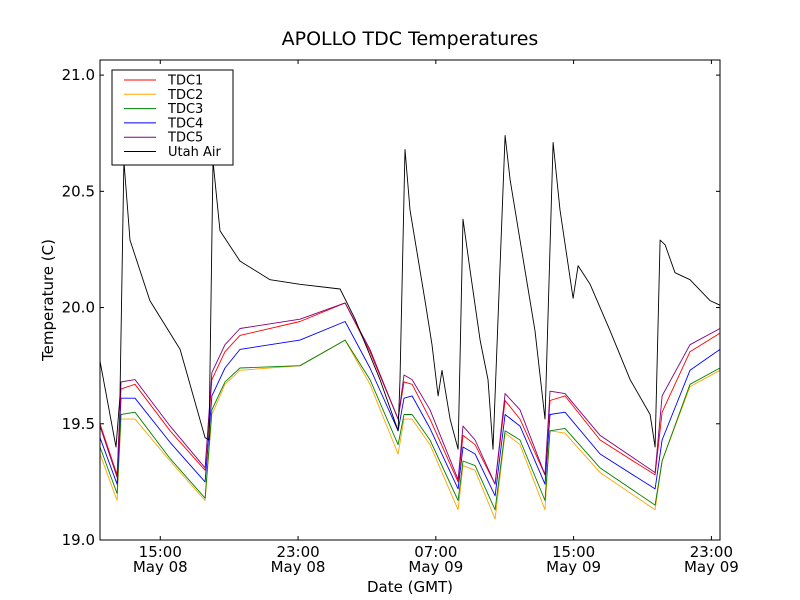  I want to click on y-tick-label: 19.5, so click(78, 424).